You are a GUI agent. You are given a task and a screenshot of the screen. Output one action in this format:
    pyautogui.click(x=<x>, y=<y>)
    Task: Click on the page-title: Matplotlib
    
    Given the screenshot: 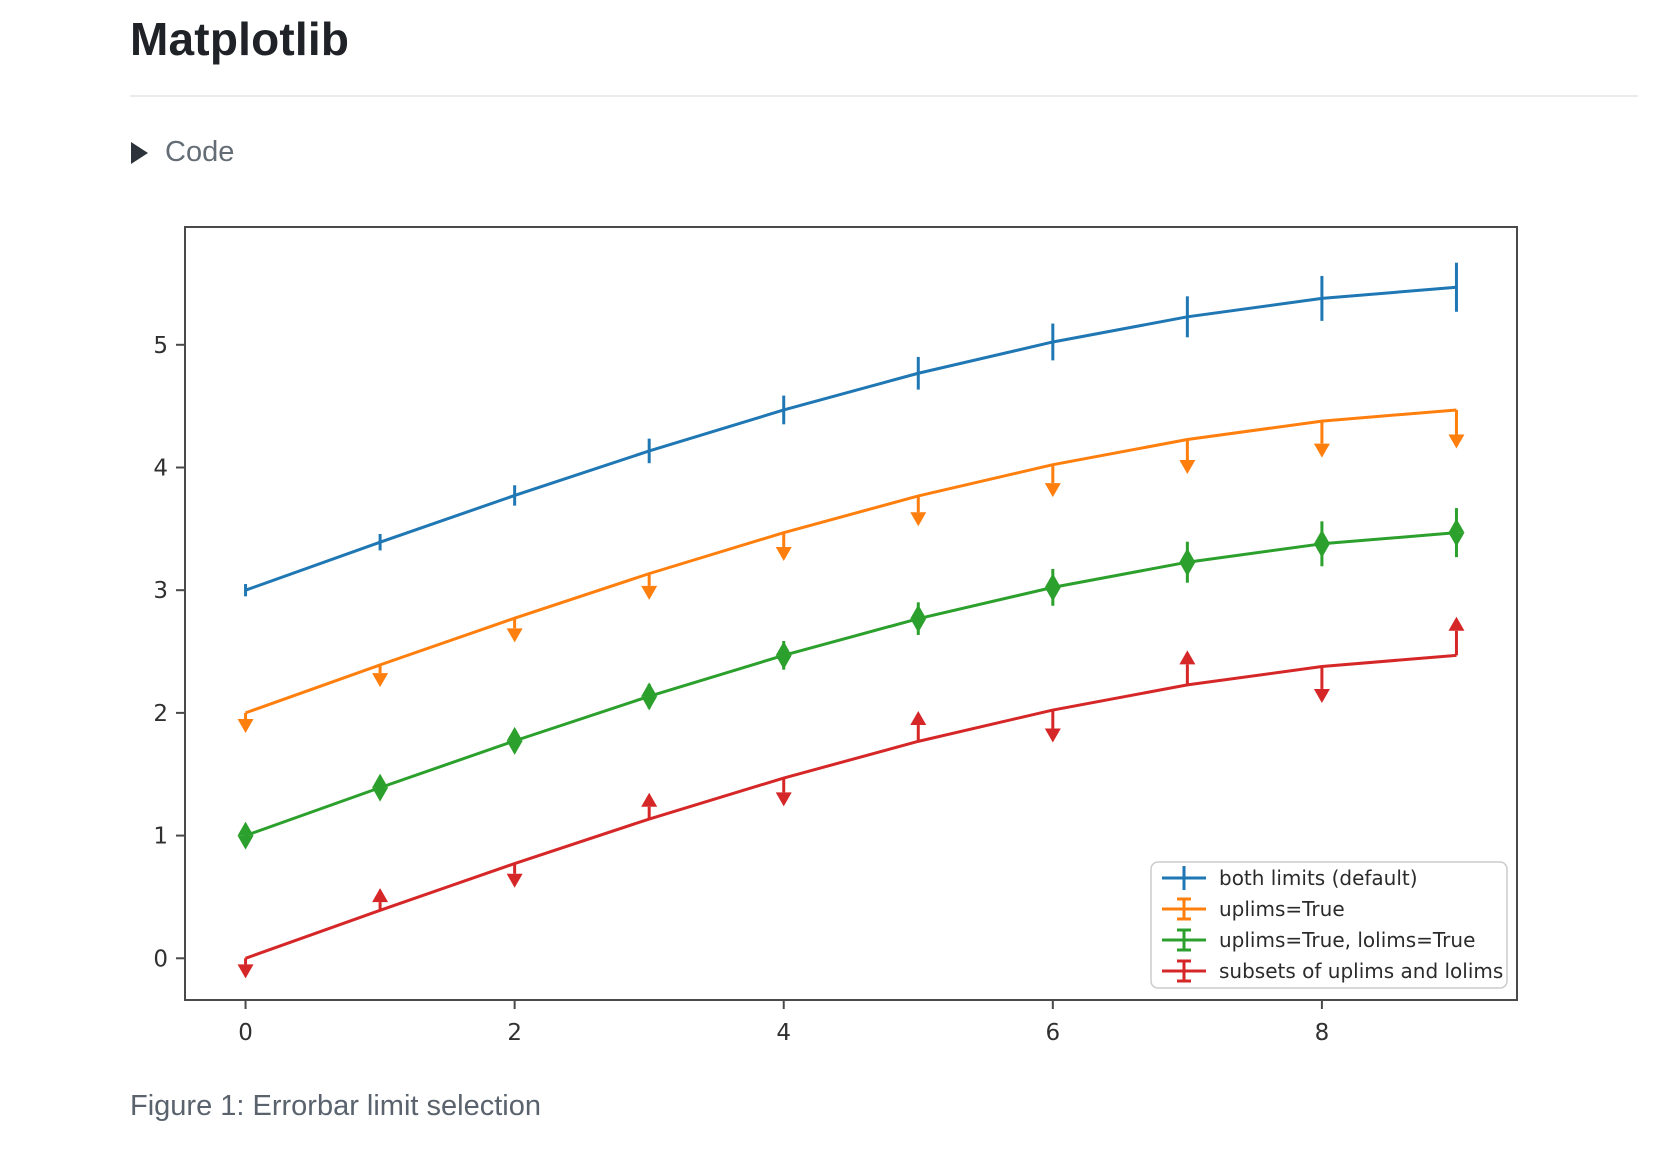 What is the action you would take?
    pyautogui.click(x=240, y=39)
    